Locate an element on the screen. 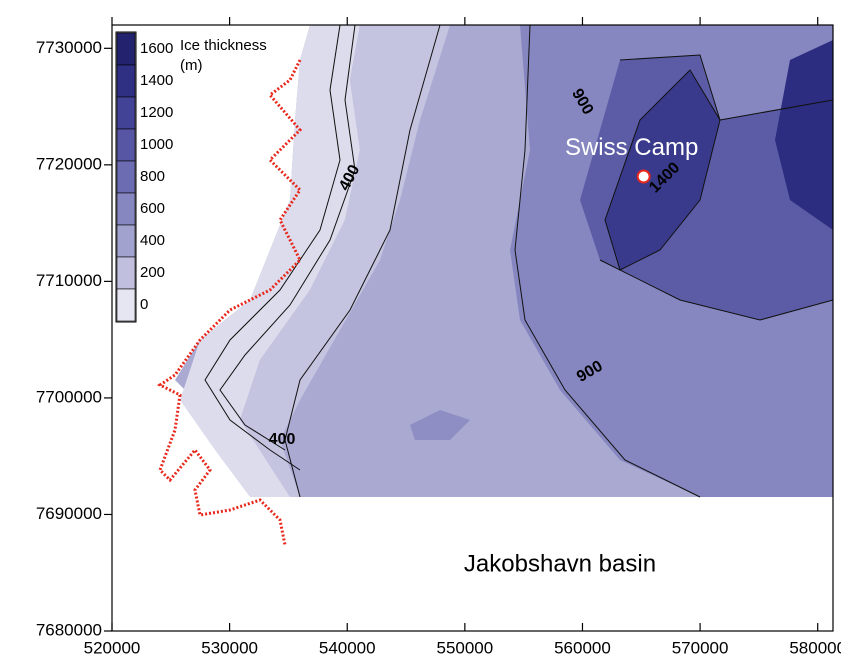 The image size is (841, 667). legend-label: 800 is located at coordinates (152, 176).